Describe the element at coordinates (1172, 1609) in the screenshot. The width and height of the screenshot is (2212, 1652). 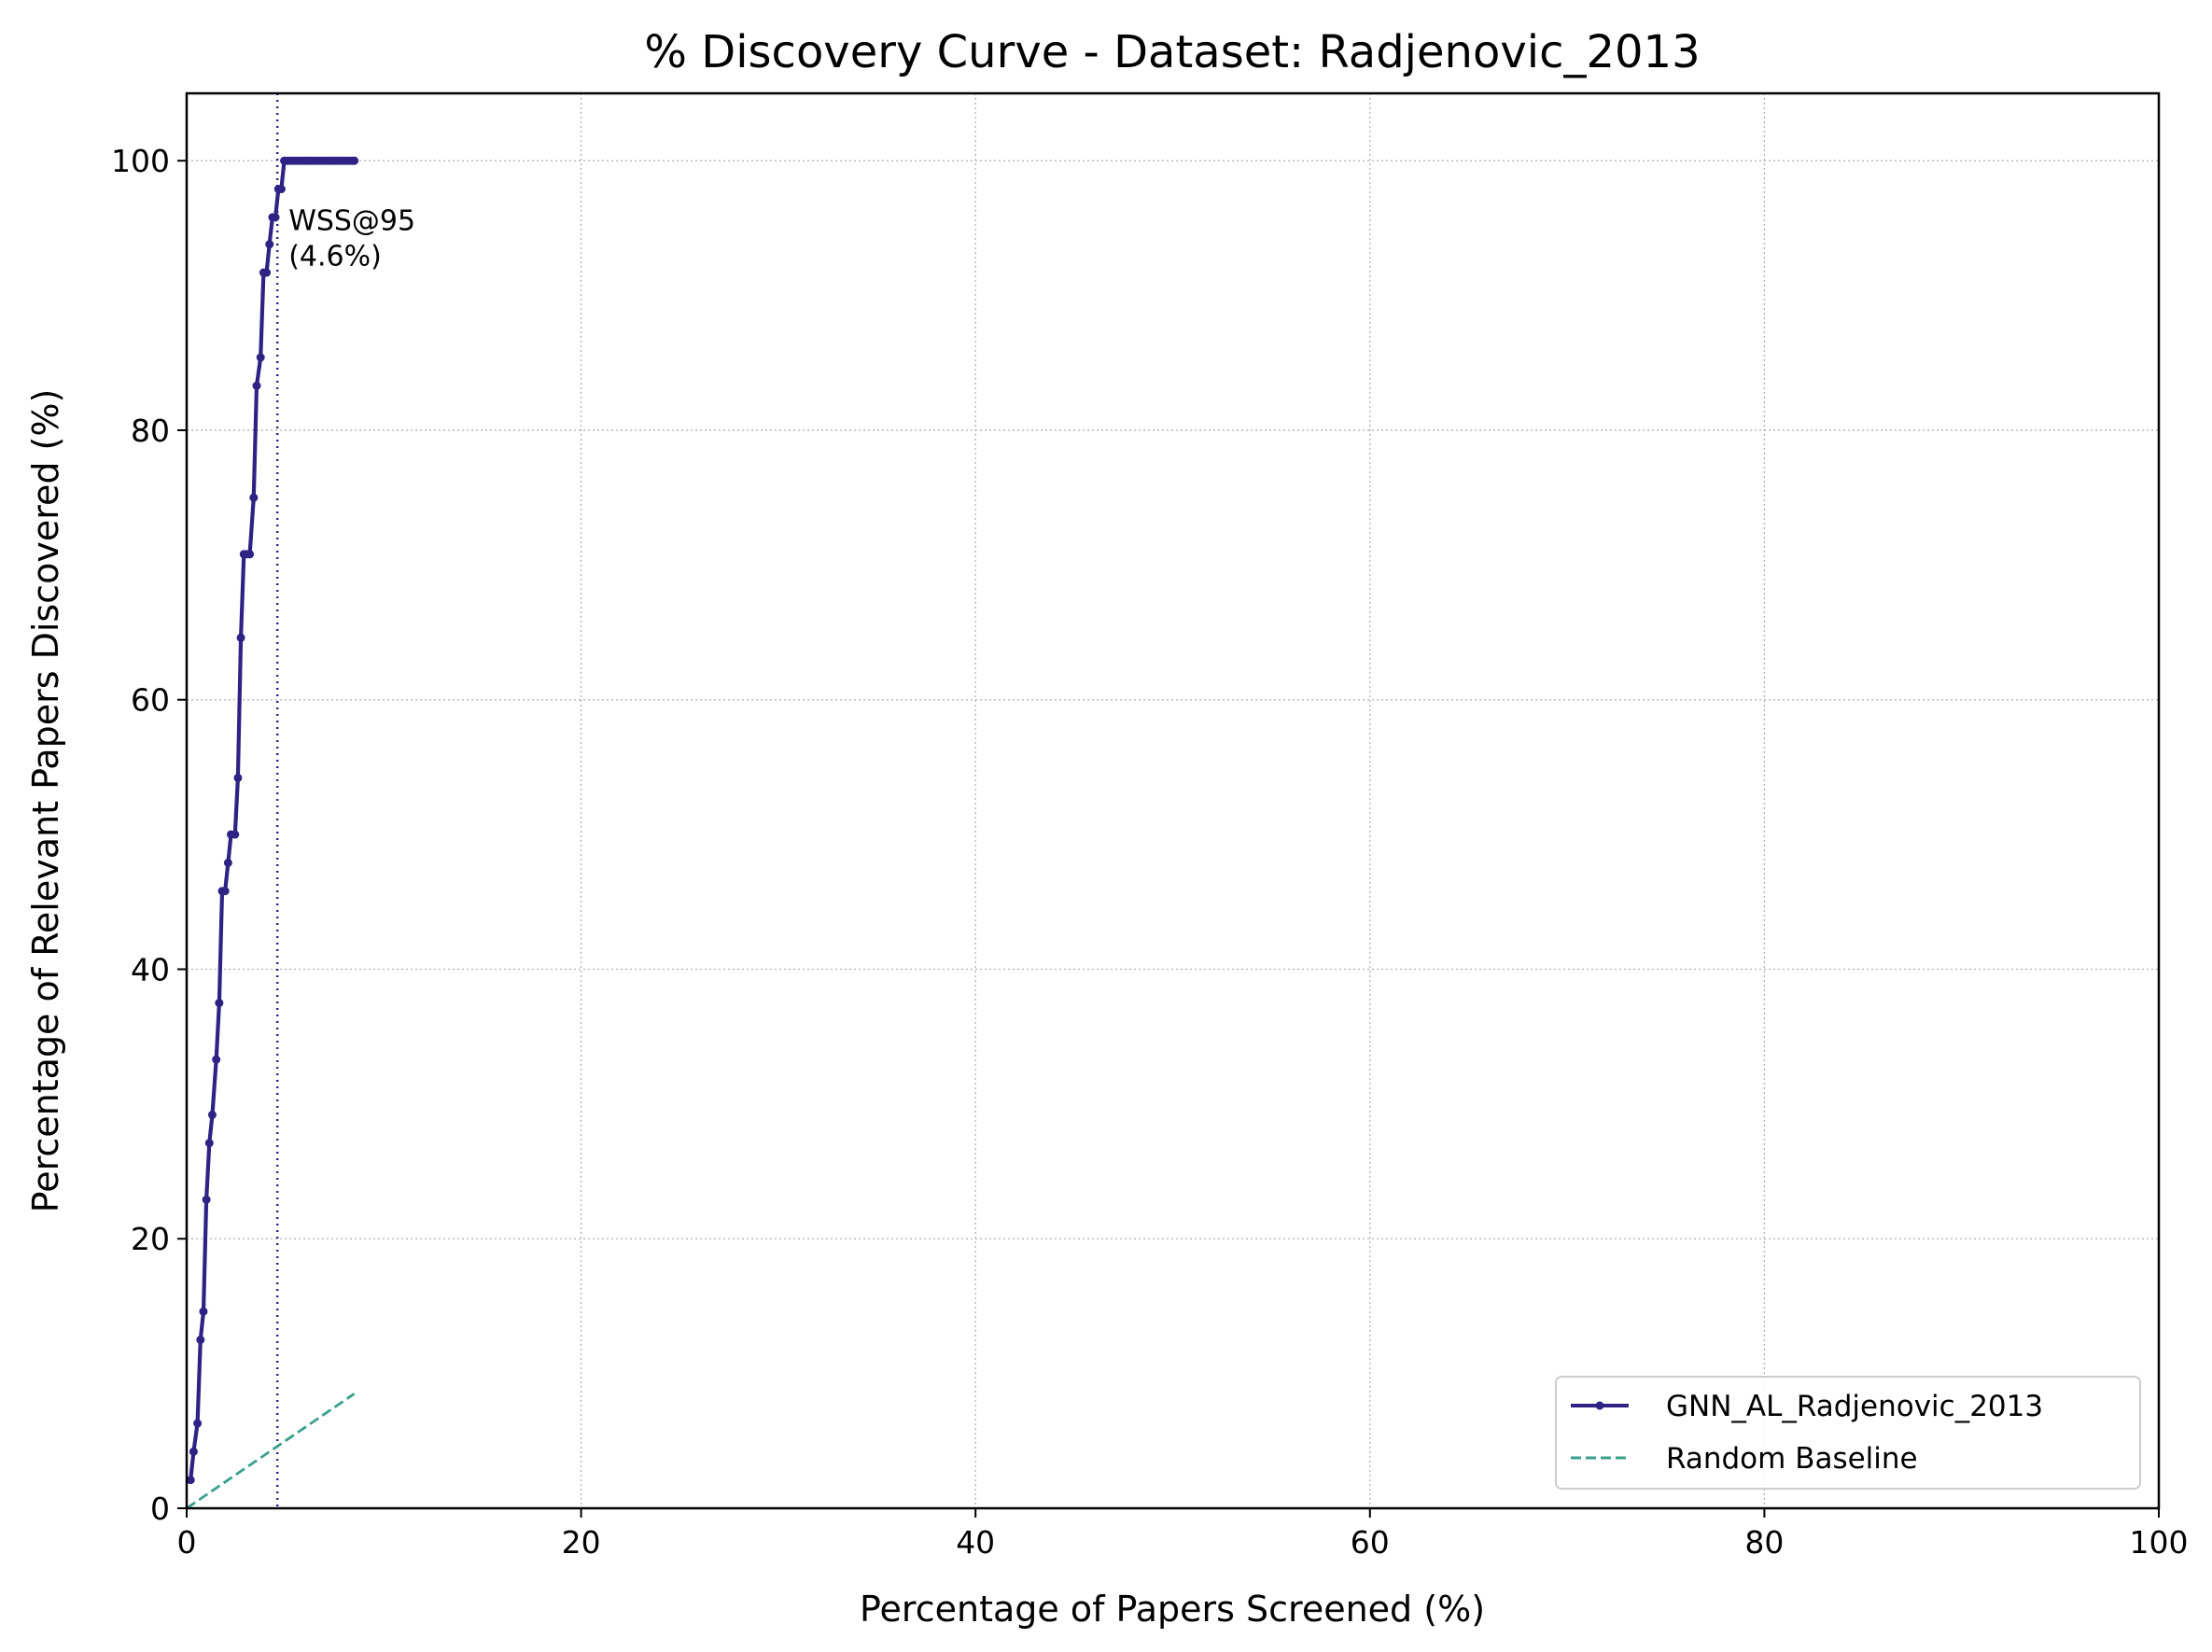
I see `x-axis-label: Percentage of Papers Screened (%)` at that location.